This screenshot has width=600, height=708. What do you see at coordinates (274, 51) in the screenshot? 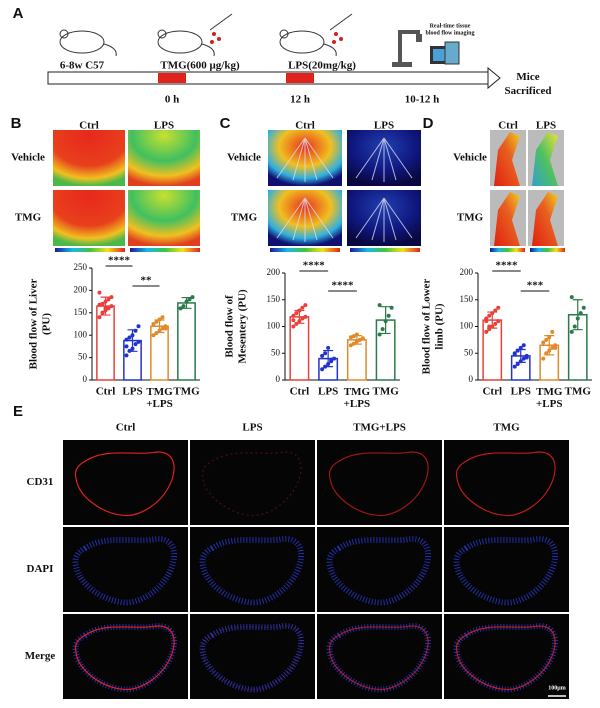
I see `timeline` at bounding box center [274, 51].